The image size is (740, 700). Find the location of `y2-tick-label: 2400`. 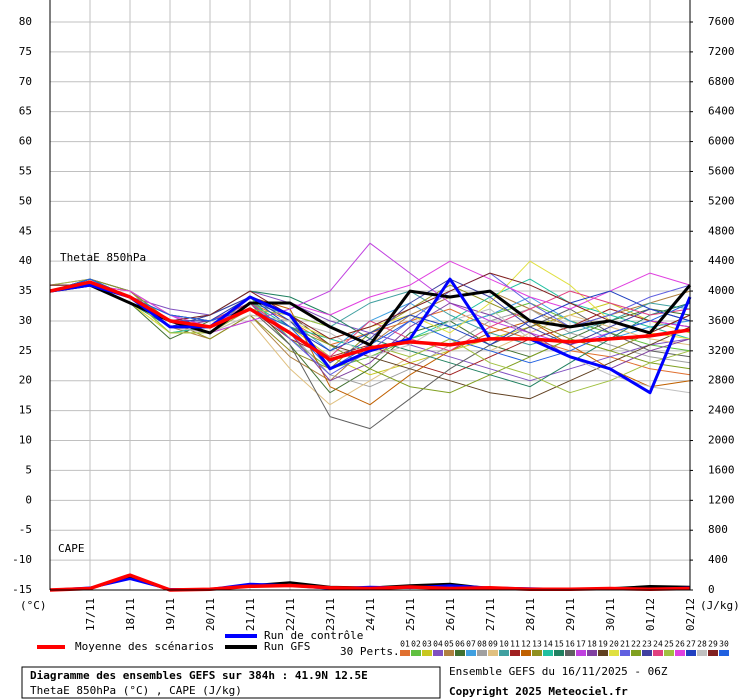

y2-tick-label: 2400 is located at coordinates (721, 410).